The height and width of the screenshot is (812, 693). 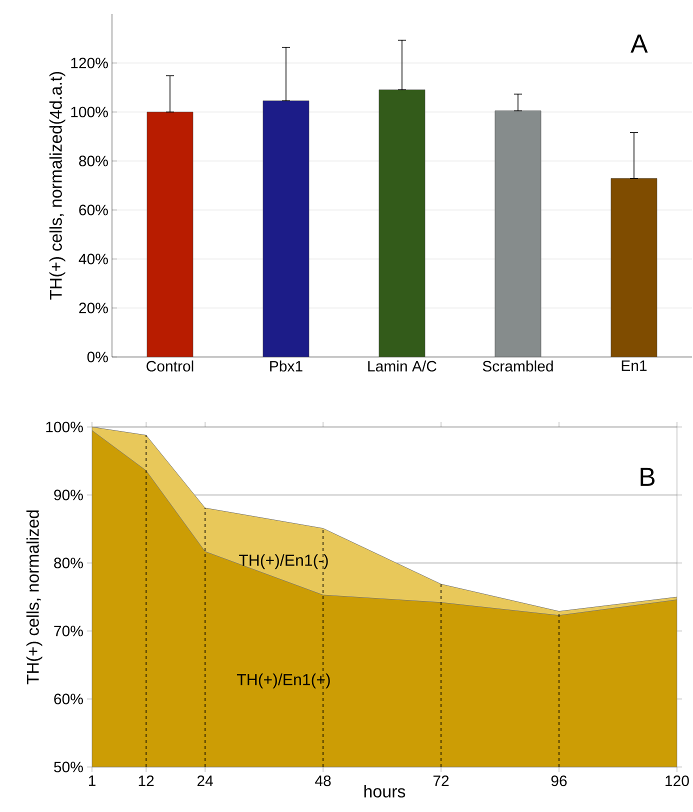 What do you see at coordinates (517, 366) in the screenshot?
I see `x-tick-label: Scrambled` at bounding box center [517, 366].